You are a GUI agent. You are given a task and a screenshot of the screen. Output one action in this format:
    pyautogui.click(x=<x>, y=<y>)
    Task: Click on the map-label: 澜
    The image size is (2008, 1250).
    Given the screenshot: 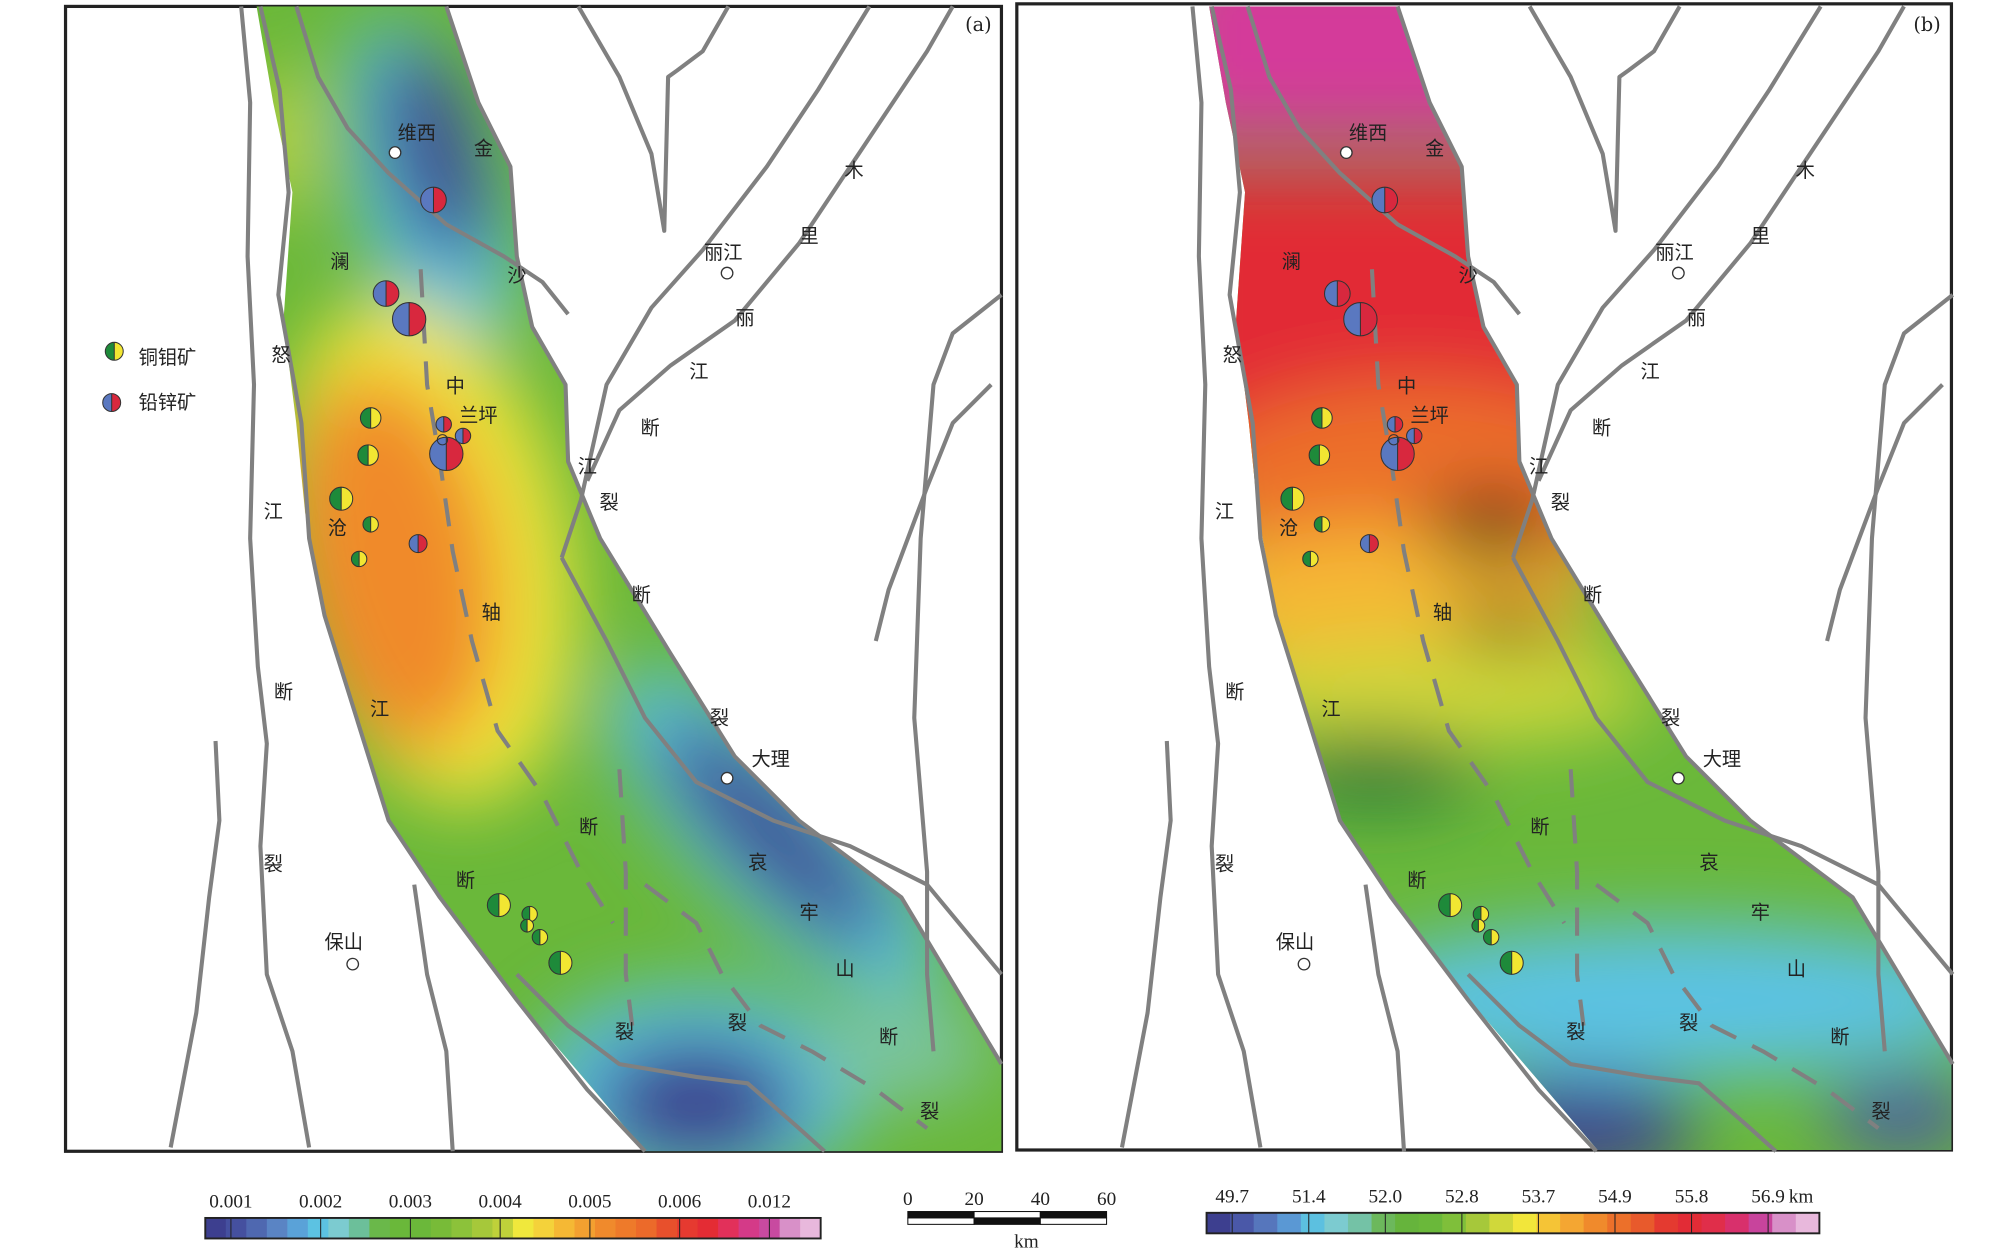 What is the action you would take?
    pyautogui.click(x=1291, y=261)
    